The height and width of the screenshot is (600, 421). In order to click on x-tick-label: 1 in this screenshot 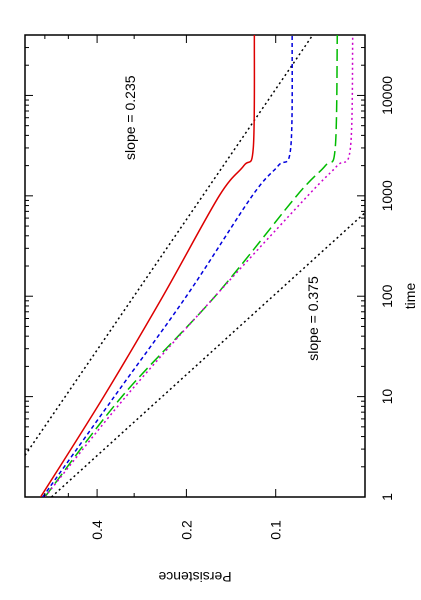, I will do `click(387, 497)`.